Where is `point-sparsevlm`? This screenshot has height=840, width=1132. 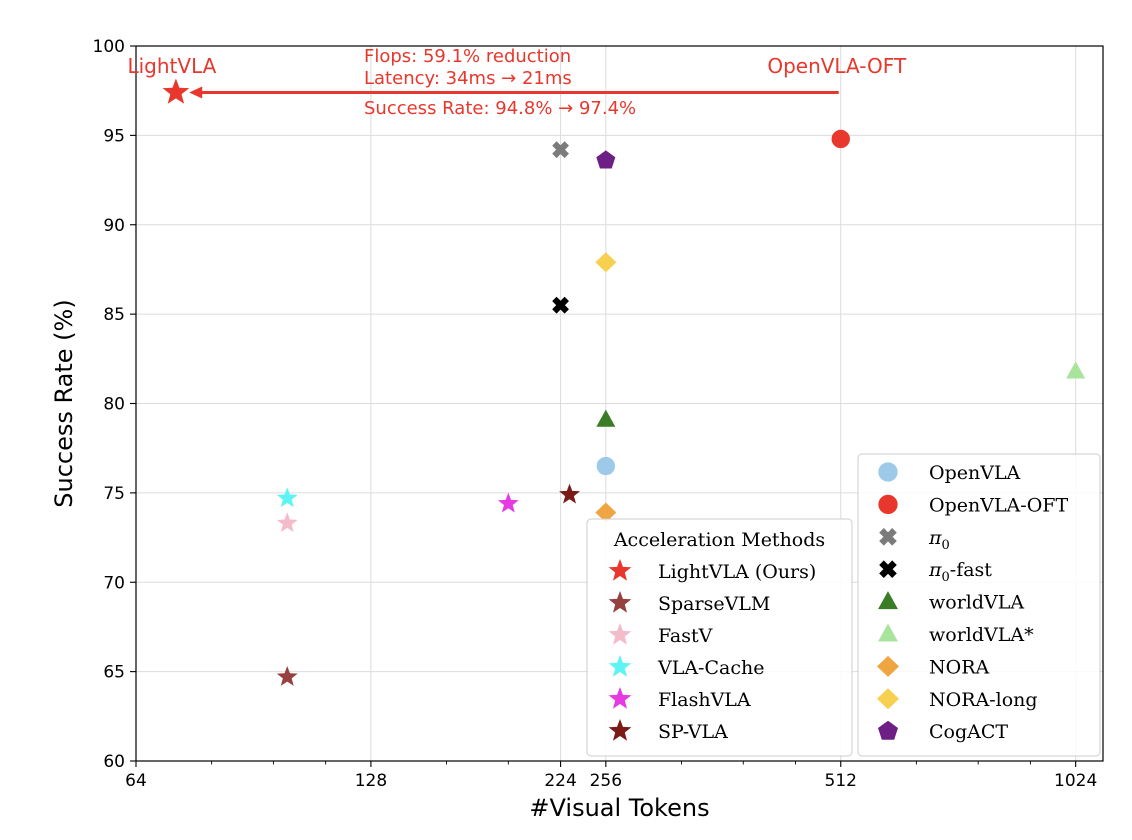 point-sparsevlm is located at coordinates (287, 675).